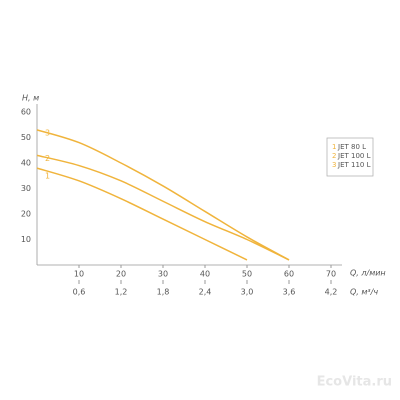 Image resolution: width=400 pixels, height=400 pixels. Describe the element at coordinates (331, 274) in the screenshot. I see `x-tick-label: 70` at that location.